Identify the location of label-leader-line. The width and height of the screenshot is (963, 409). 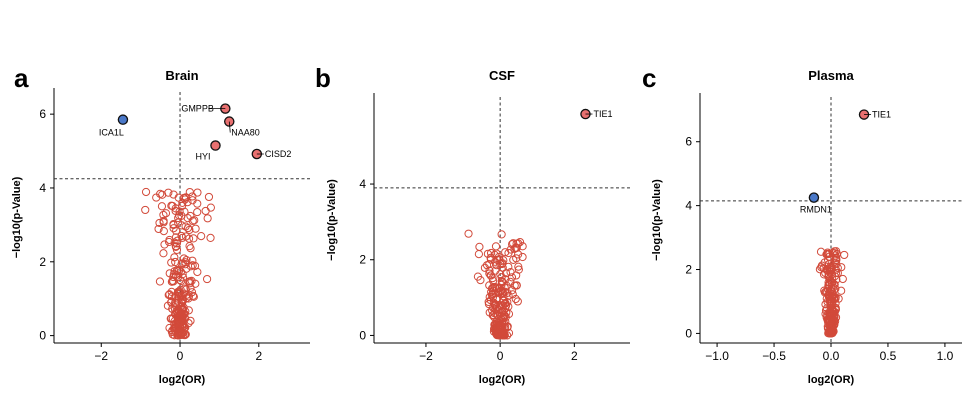
(229, 127).